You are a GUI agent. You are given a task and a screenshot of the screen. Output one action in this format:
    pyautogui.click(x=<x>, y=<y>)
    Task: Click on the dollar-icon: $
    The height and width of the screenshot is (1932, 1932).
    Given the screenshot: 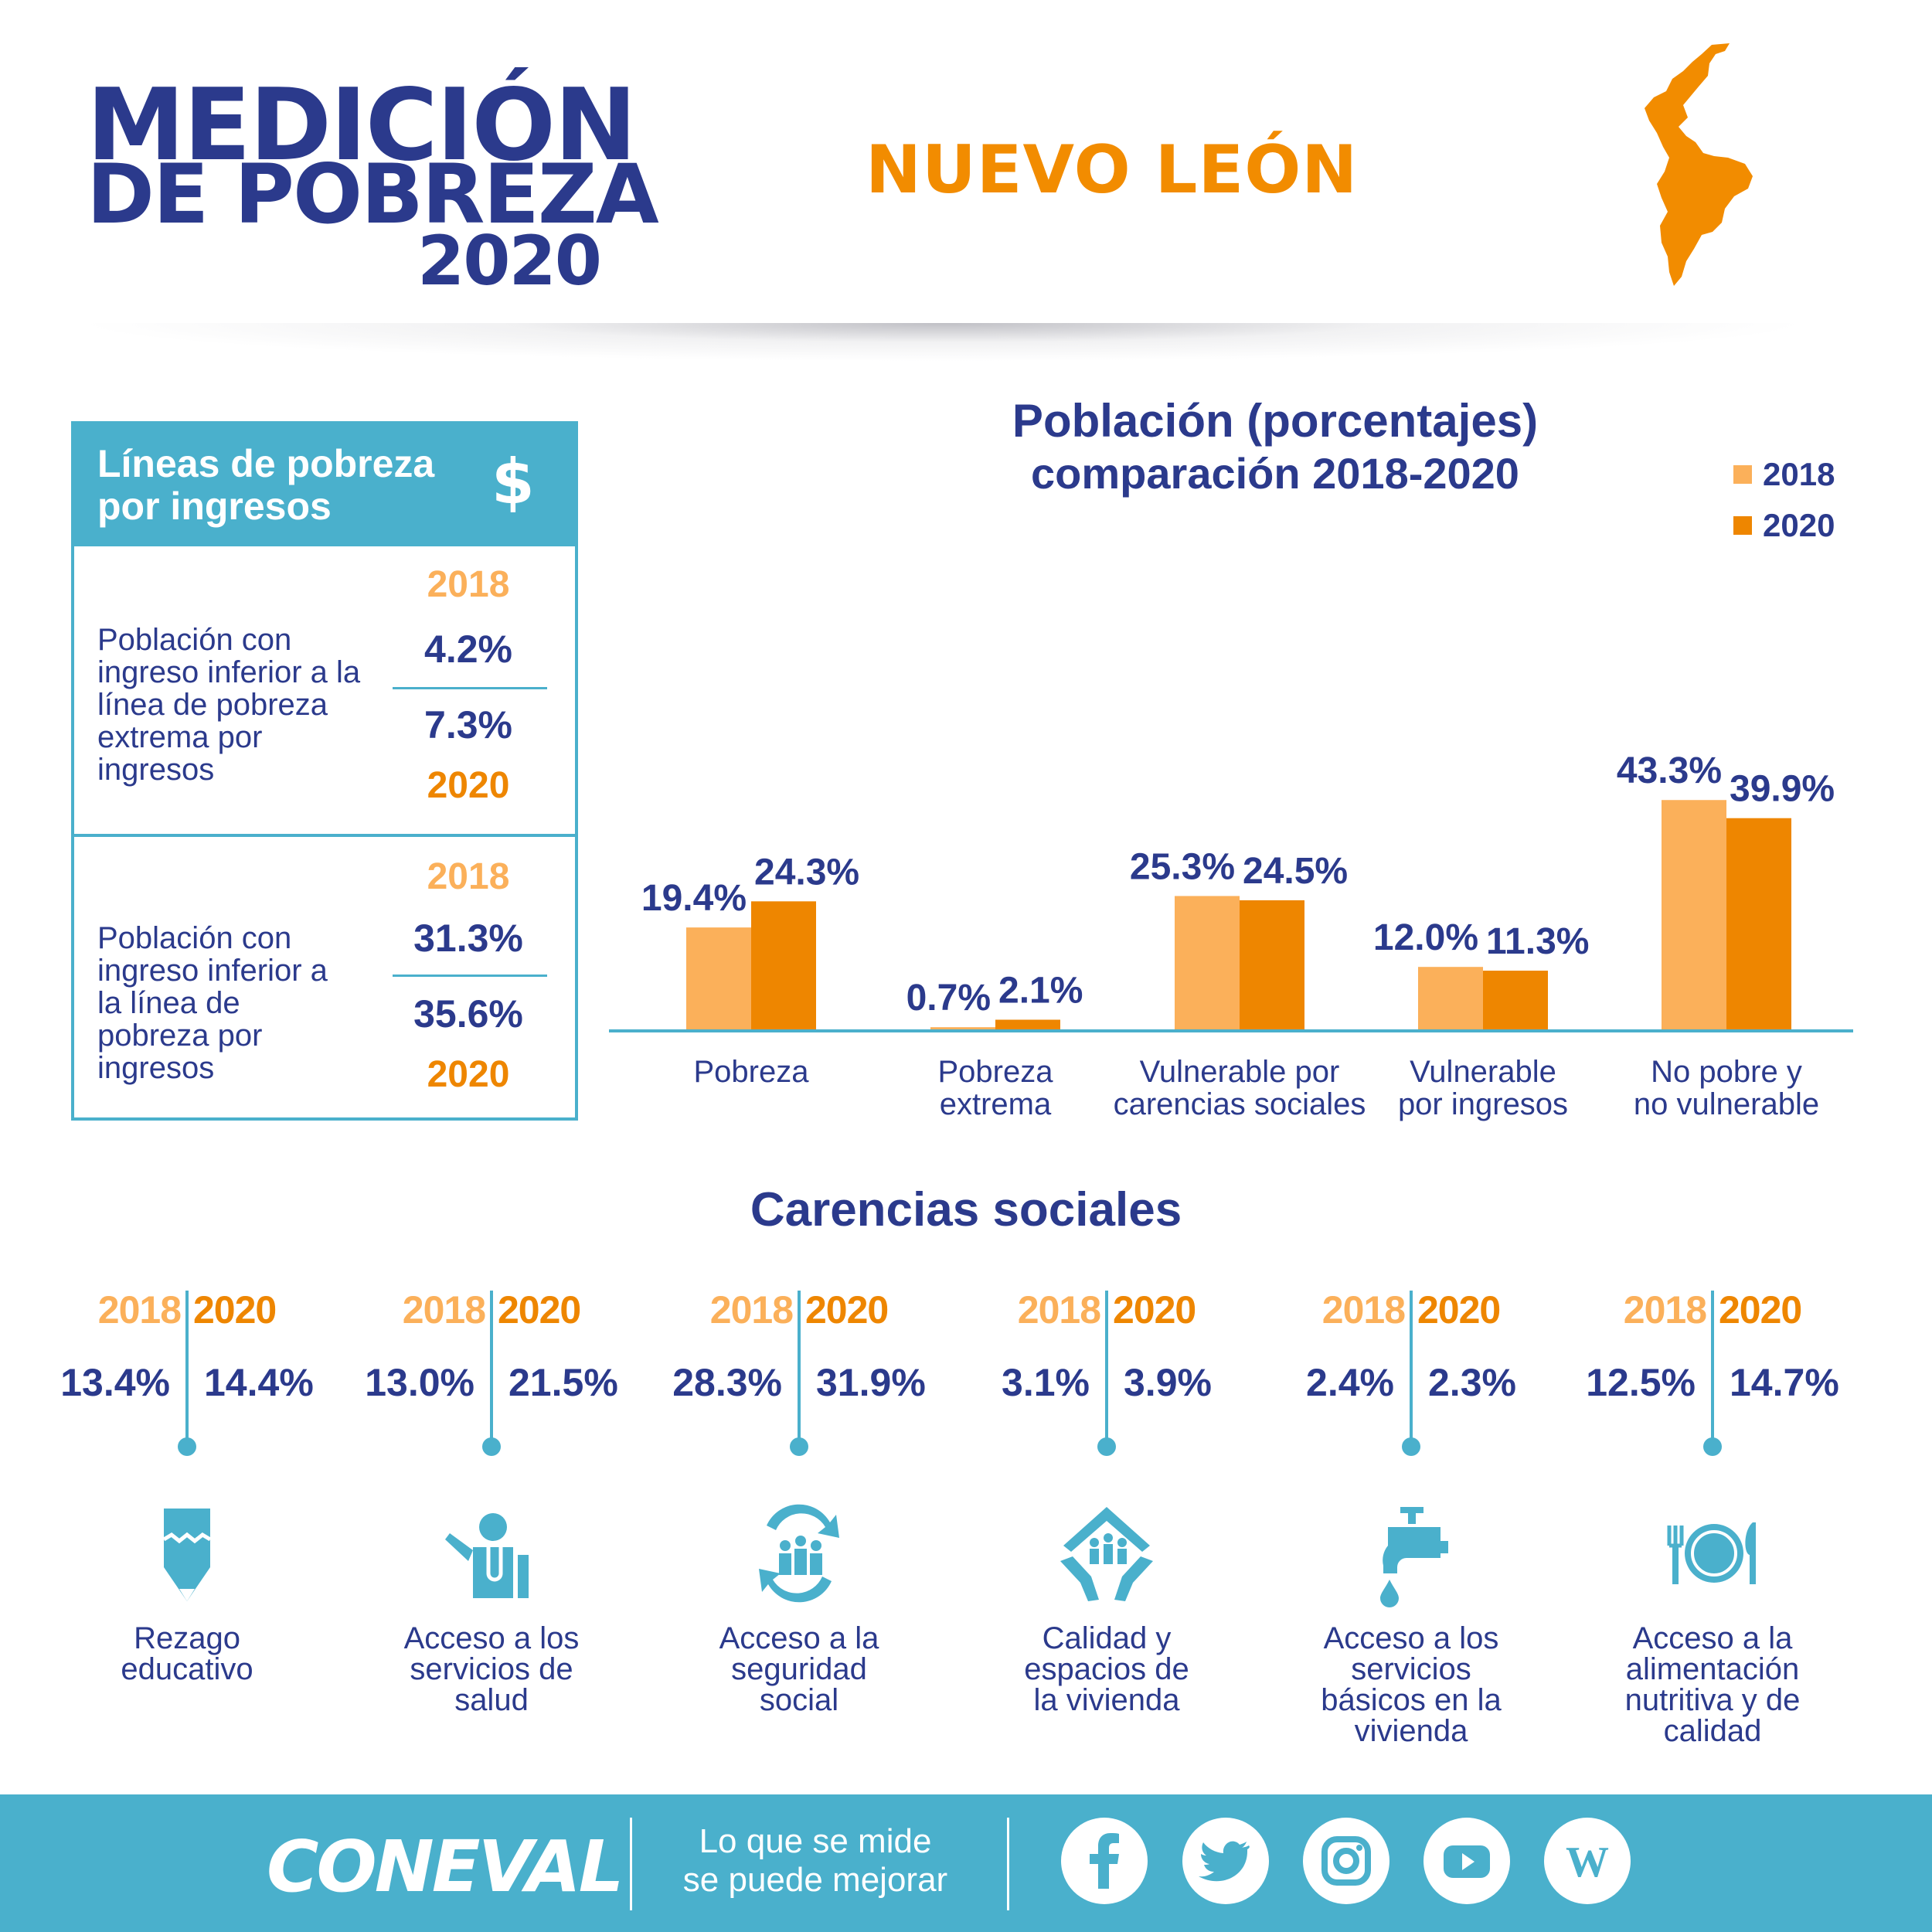 What is the action you would take?
    pyautogui.click(x=514, y=482)
    